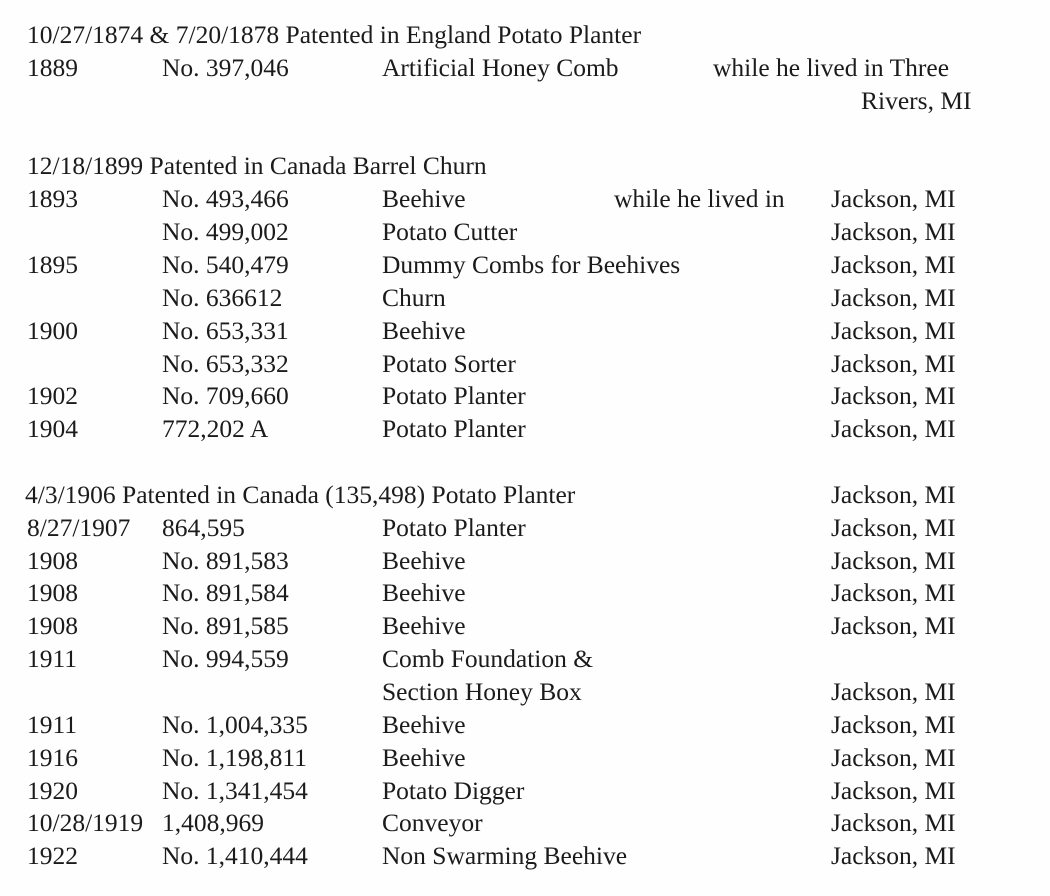 This screenshot has height=896, width=1050. What do you see at coordinates (916, 100) in the screenshot?
I see `location-cell: Rivers, MI` at bounding box center [916, 100].